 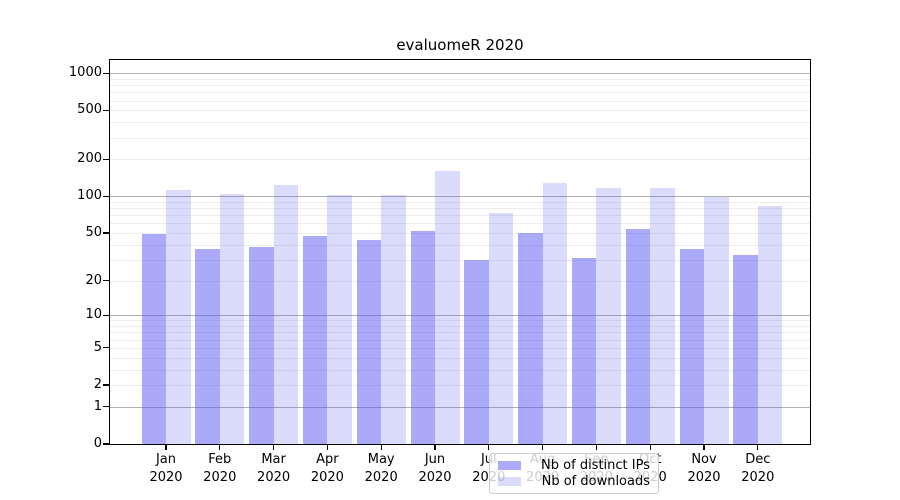 I want to click on bar-distinct-ips-mar, so click(x=261, y=345).